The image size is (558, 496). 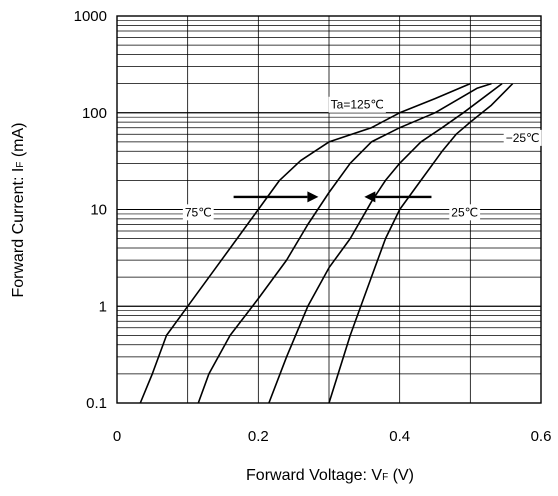 I want to click on y-axis-title: Forward Current: IF (mA), so click(x=18, y=209).